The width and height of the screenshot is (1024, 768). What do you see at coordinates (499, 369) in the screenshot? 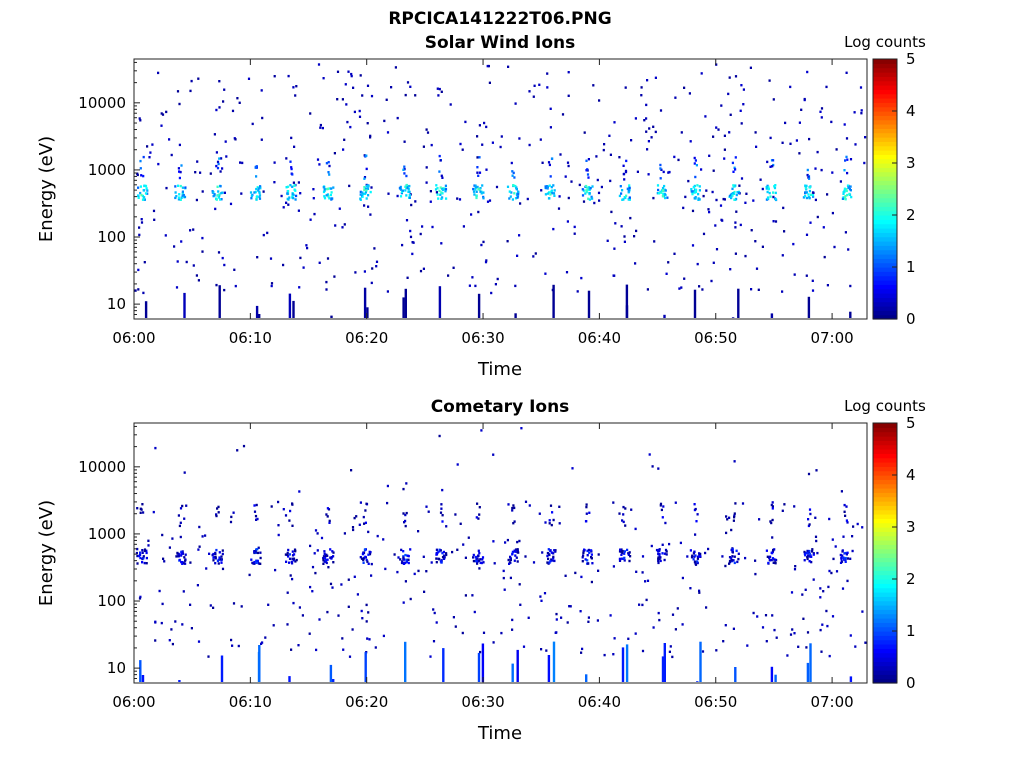
I see `x-axis-label: Time` at bounding box center [499, 369].